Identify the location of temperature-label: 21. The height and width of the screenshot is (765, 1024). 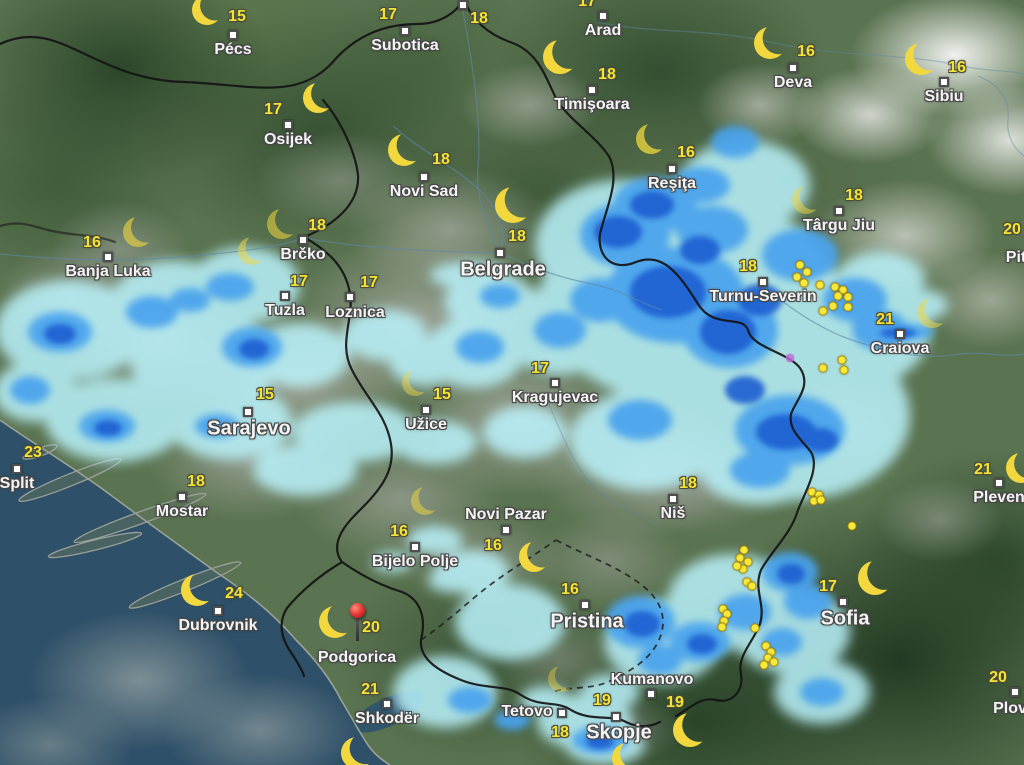
(885, 319).